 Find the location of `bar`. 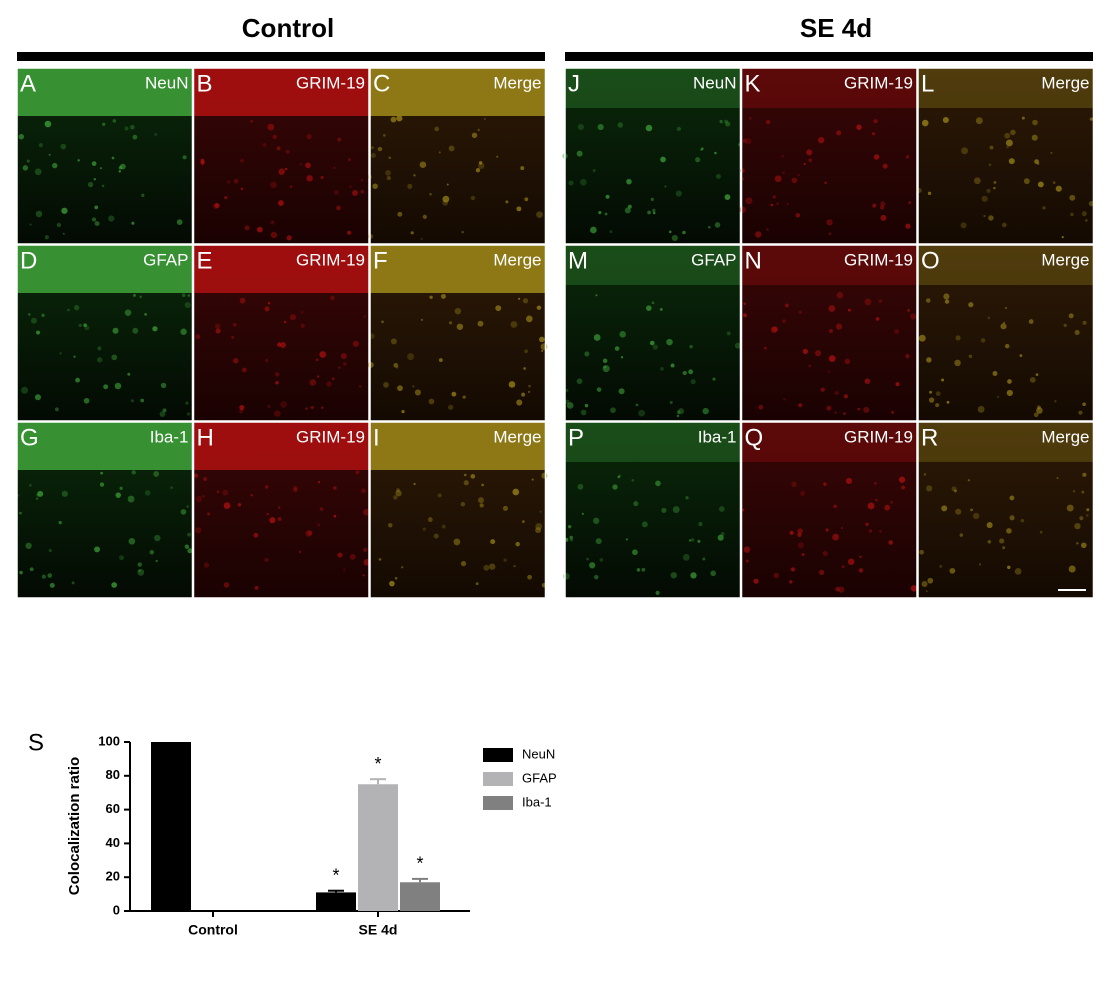

bar is located at coordinates (336, 901).